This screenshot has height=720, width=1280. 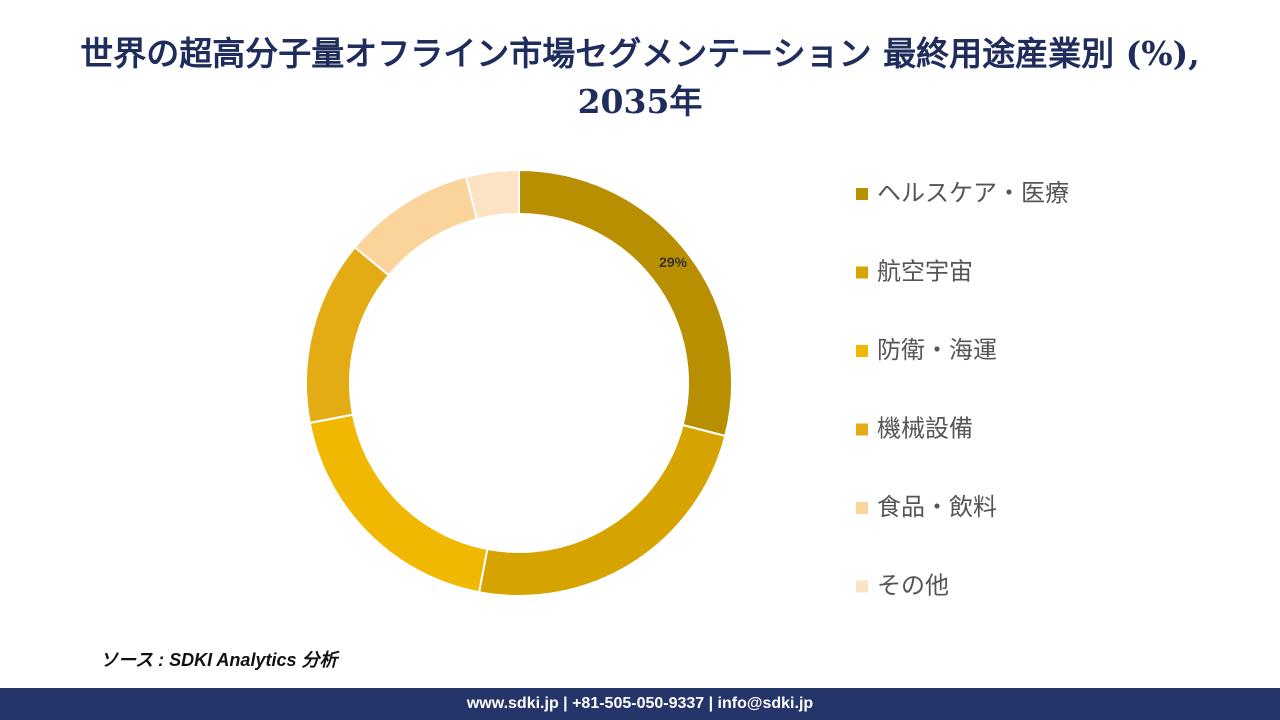 I want to click on legend-label: その他, so click(x=913, y=586).